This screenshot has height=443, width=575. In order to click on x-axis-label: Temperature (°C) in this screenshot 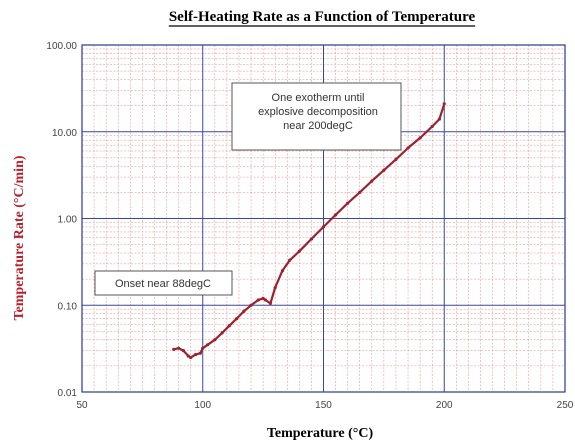, I will do `click(320, 433)`.